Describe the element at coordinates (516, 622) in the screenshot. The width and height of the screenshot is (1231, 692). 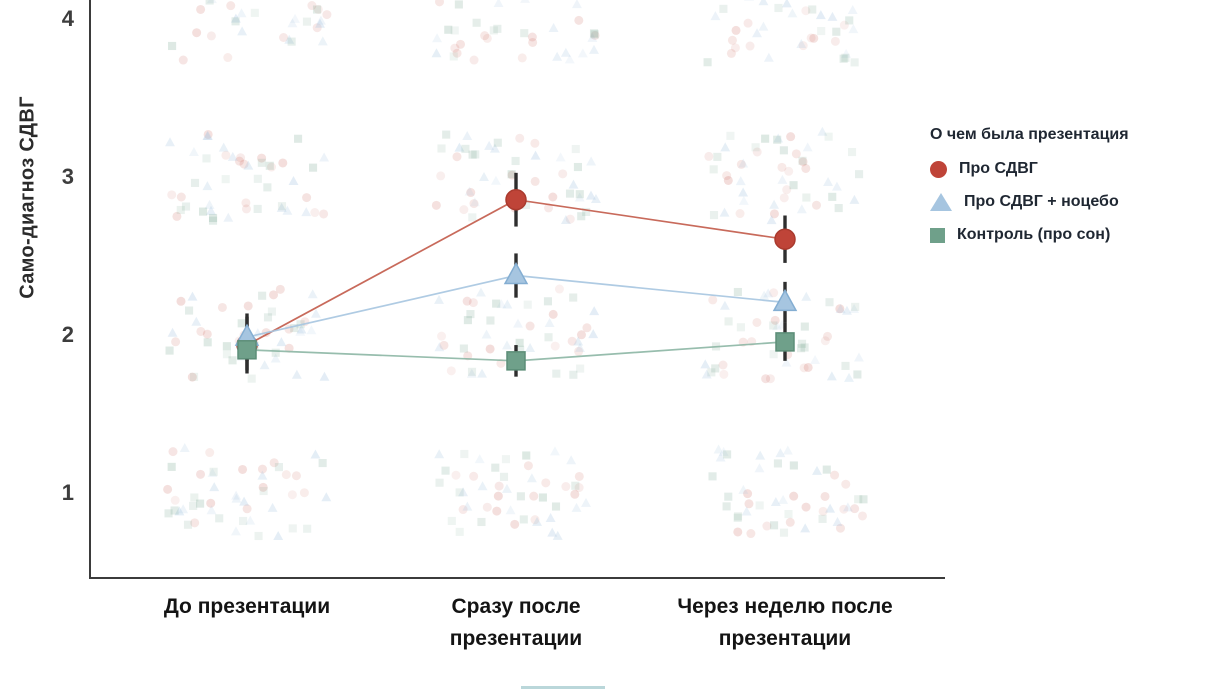
I see `x-tick-label-right-after: Сразу после презентации` at that location.